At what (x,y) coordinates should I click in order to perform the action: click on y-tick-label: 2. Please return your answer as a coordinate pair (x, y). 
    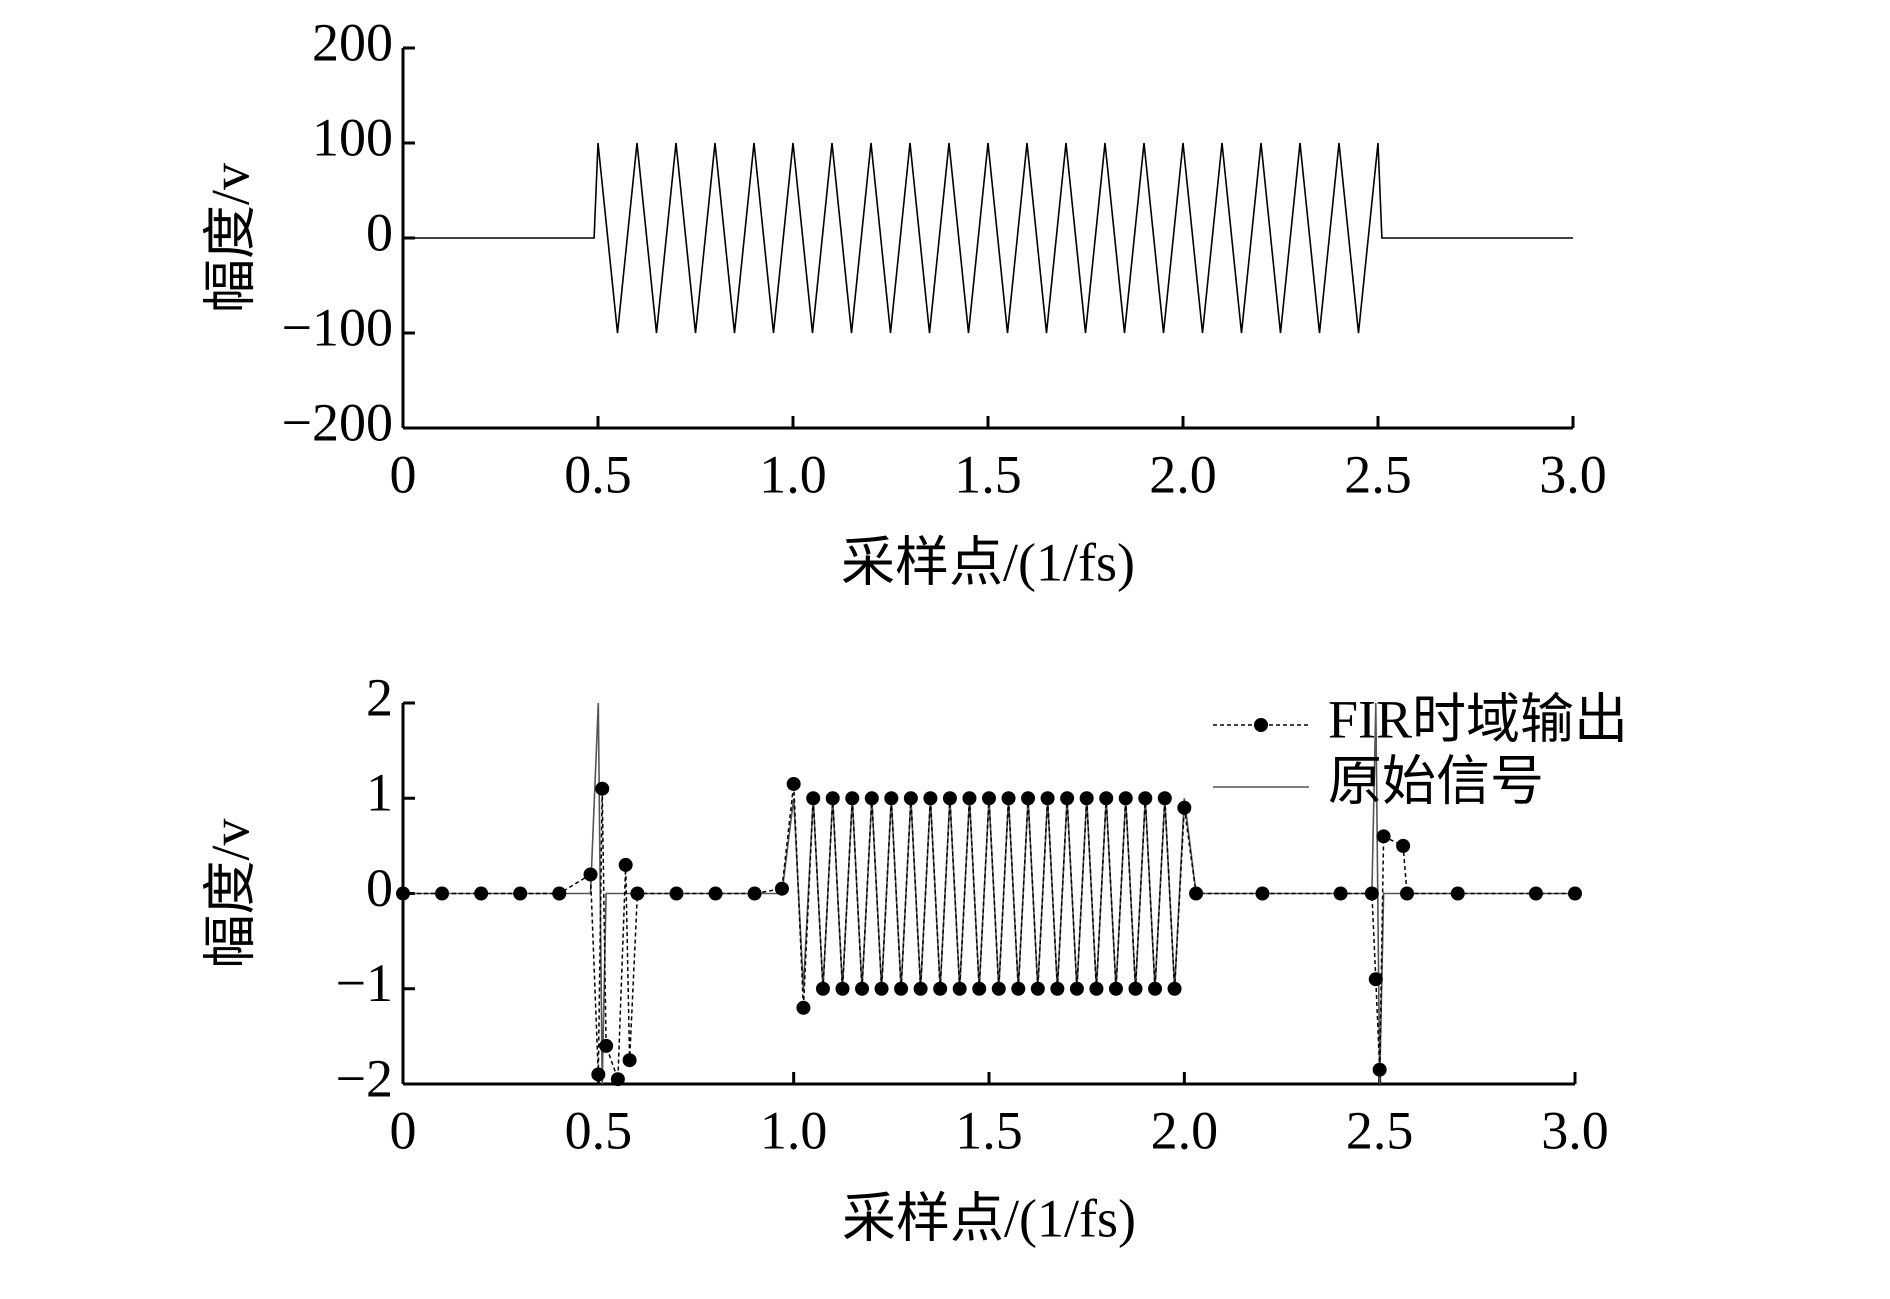
    Looking at the image, I should click on (379, 697).